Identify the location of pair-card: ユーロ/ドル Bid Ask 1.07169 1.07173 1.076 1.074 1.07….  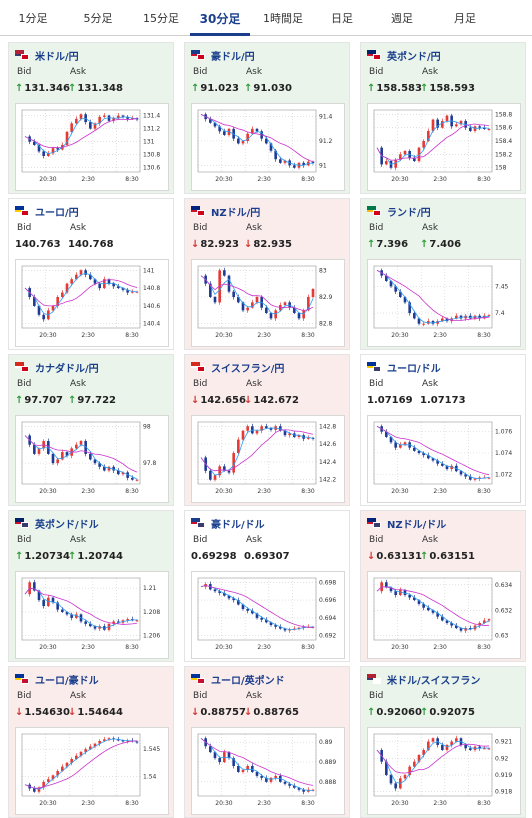
(443, 430).